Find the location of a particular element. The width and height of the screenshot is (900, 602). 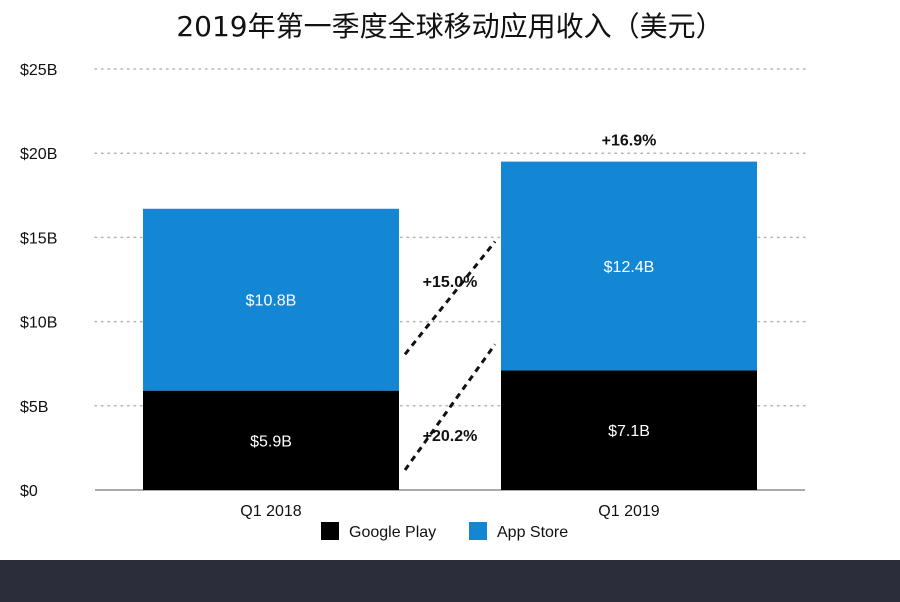

data-label-app-store-1: $12.4B is located at coordinates (629, 267).